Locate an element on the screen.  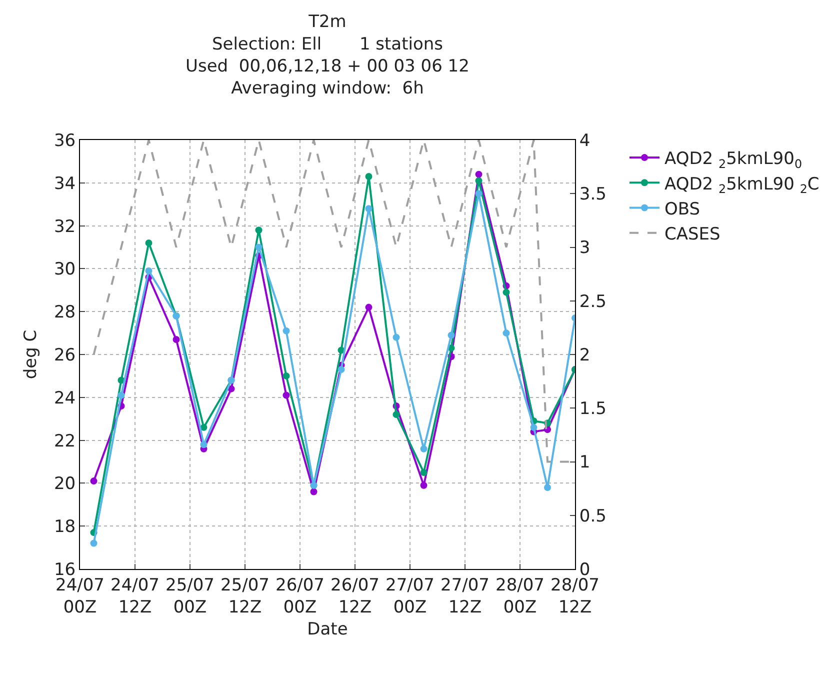
legend-label: CASES is located at coordinates (692, 234).